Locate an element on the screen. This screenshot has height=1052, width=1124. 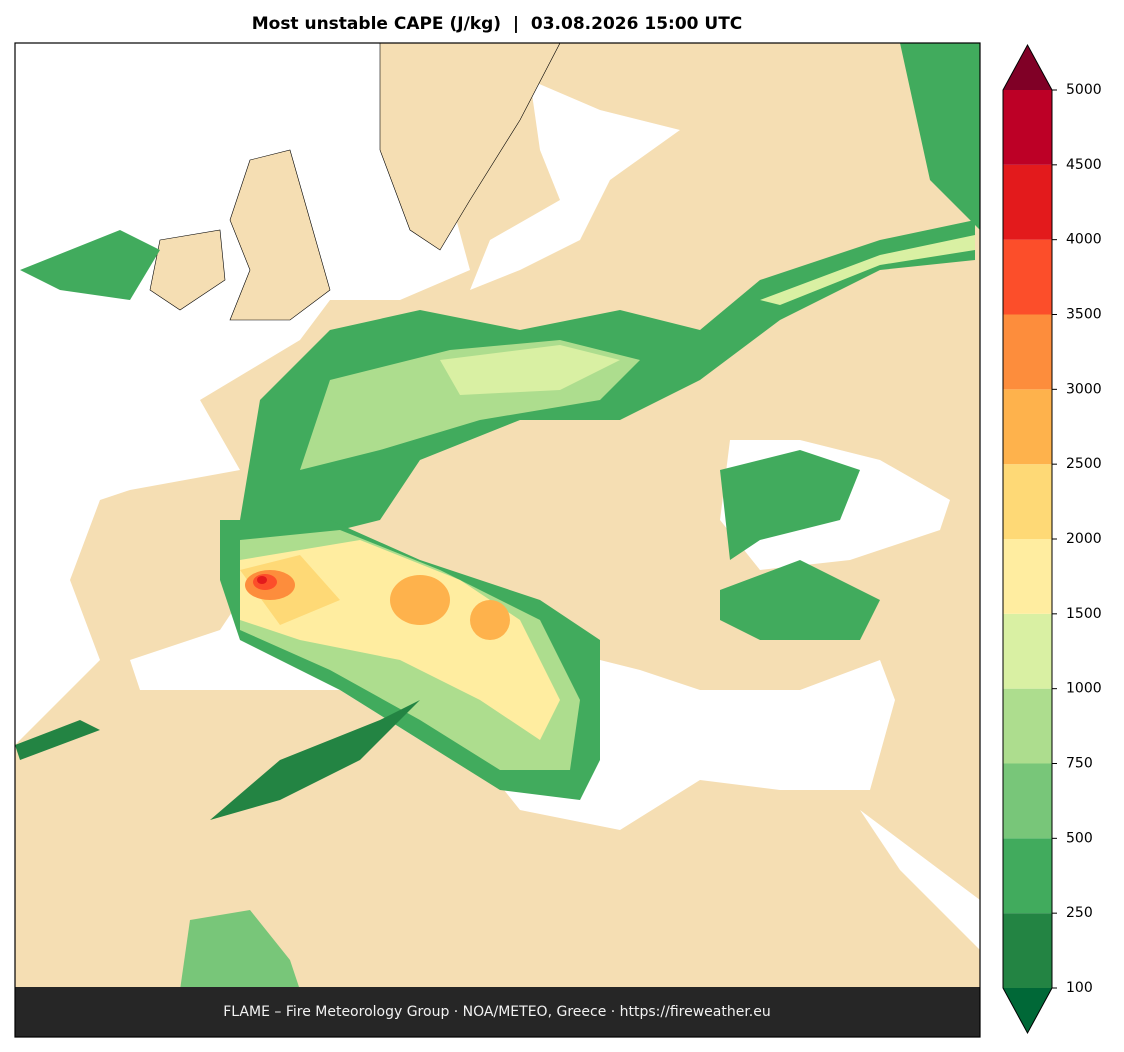
colorbar-tick-label: 2000 is located at coordinates (1084, 539).